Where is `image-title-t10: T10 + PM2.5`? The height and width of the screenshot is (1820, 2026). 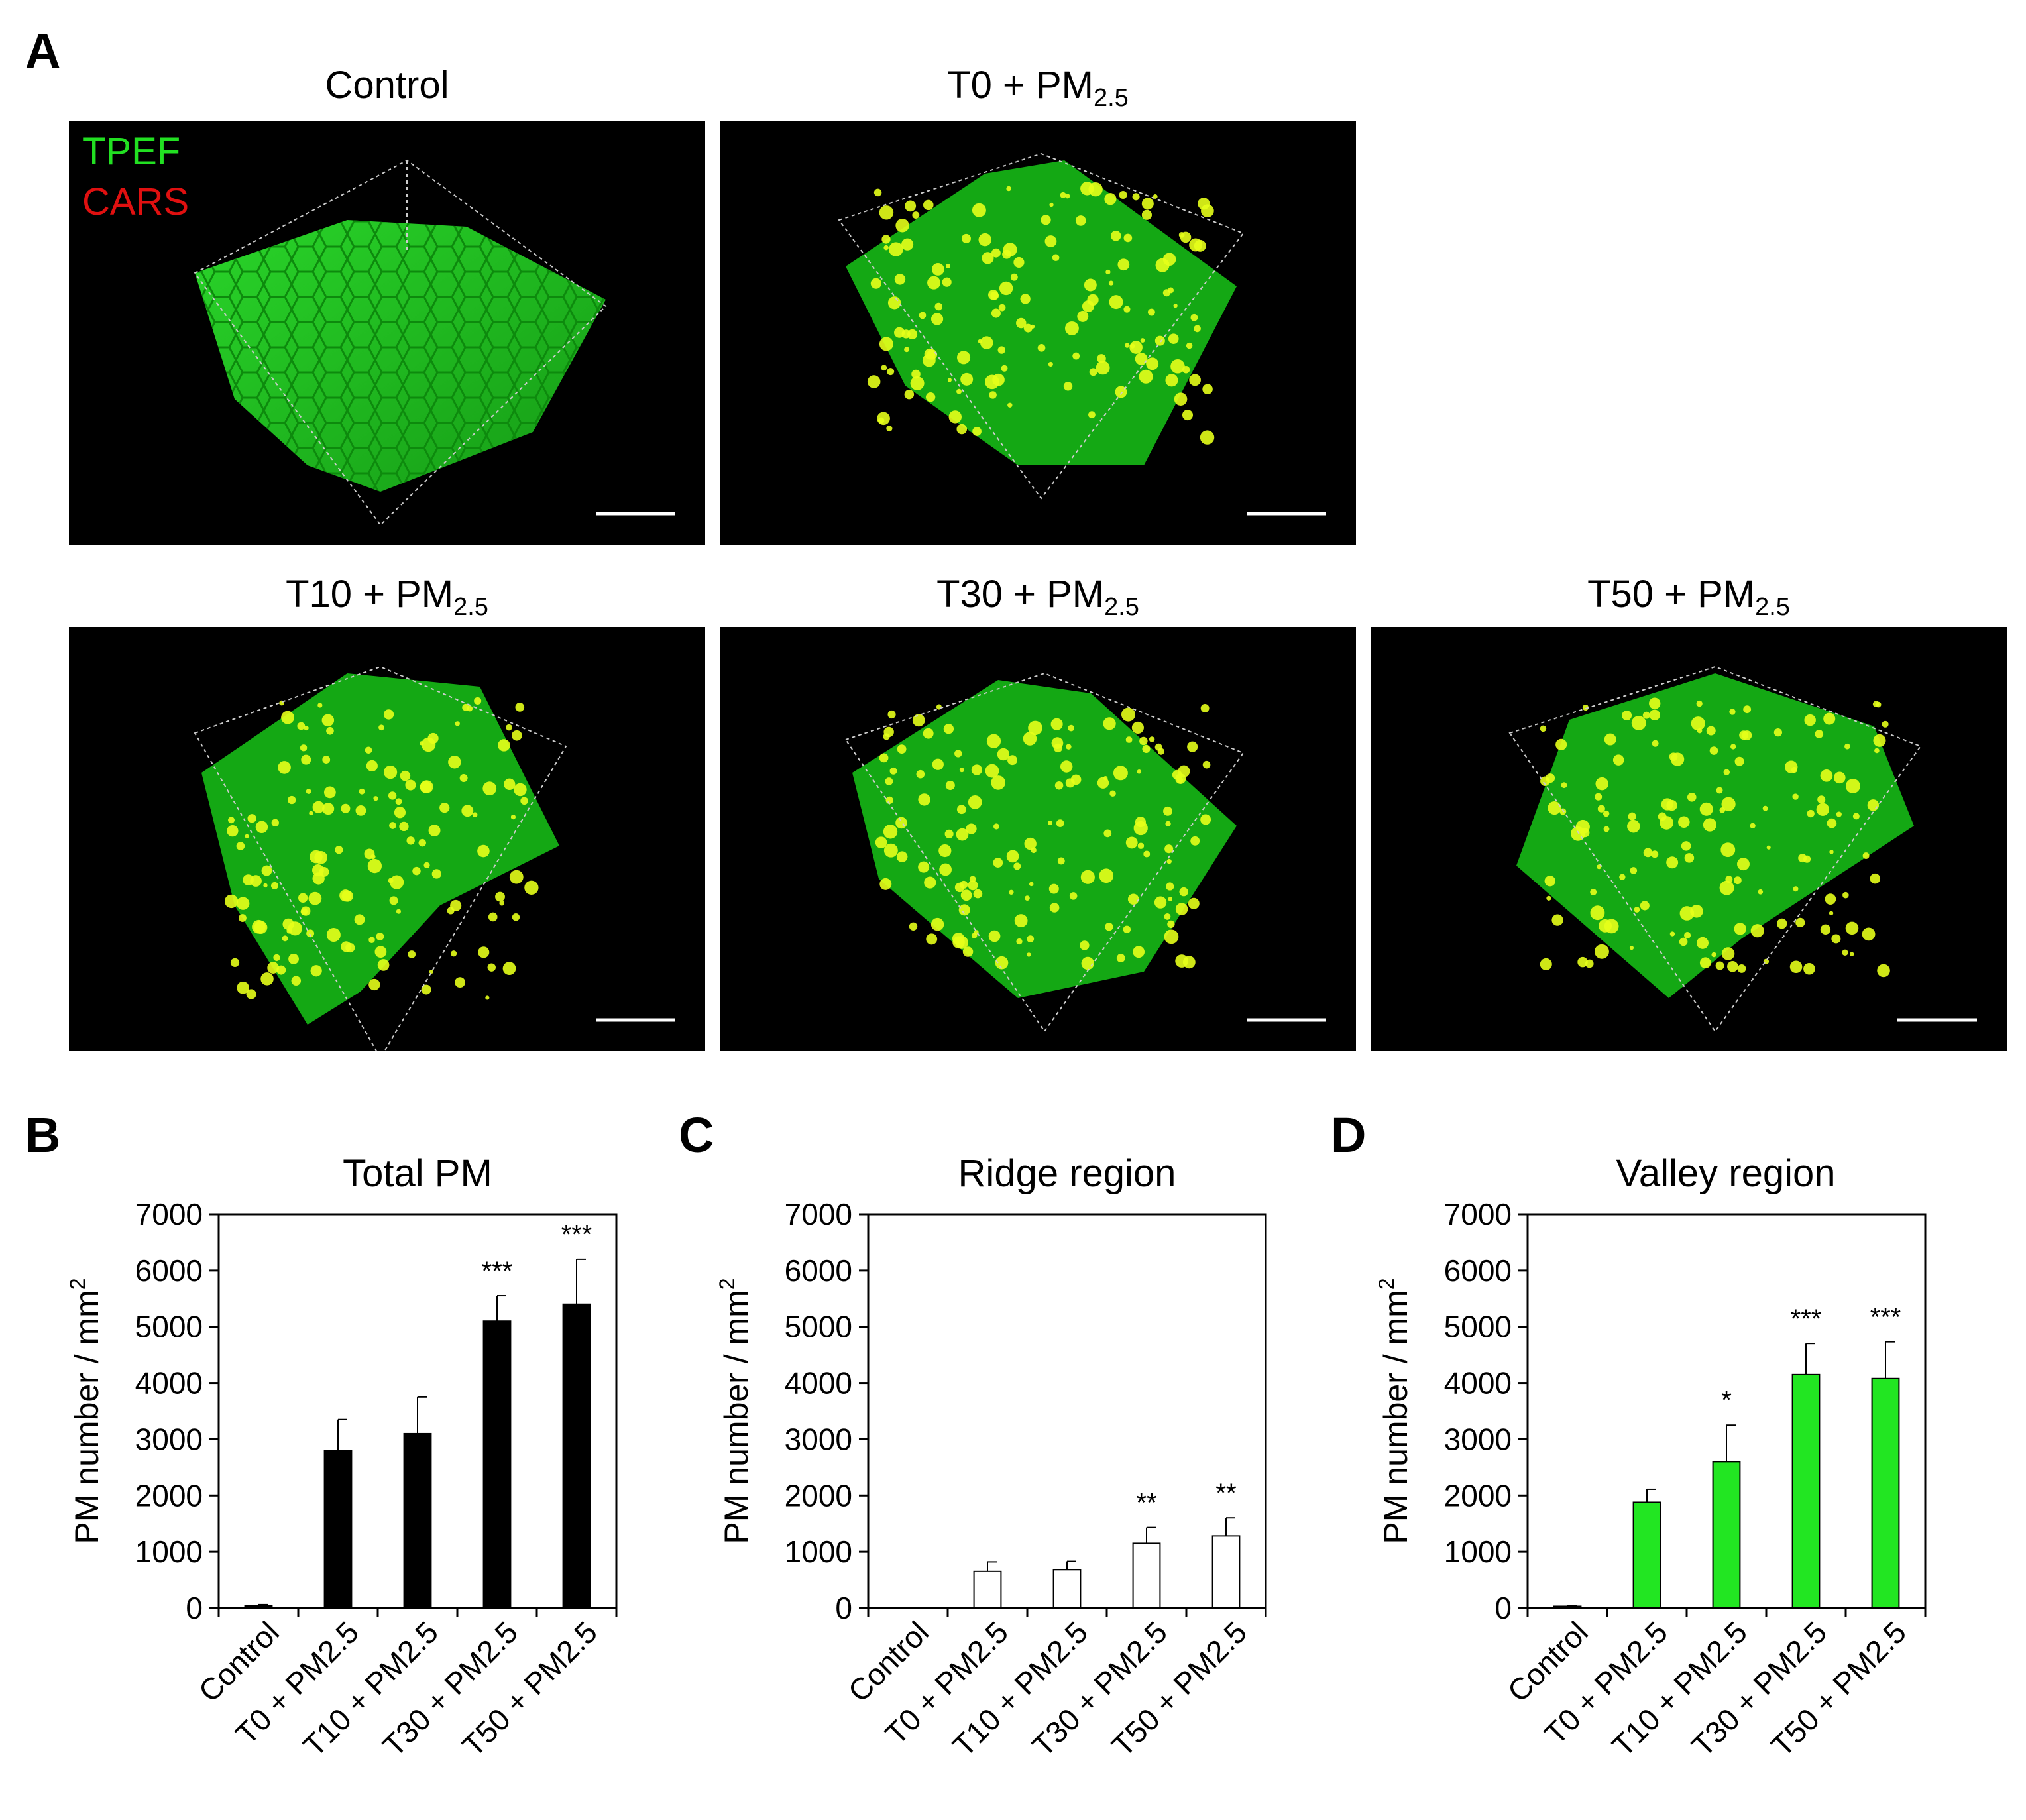
image-title-t10: T10 + PM2.5 is located at coordinates (387, 597).